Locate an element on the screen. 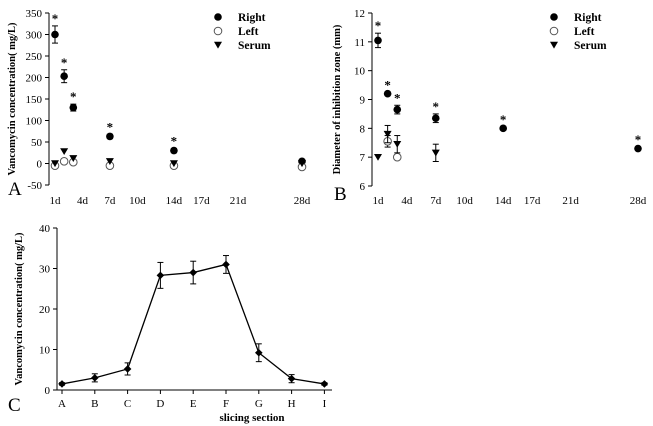 The width and height of the screenshot is (653, 426). panel-c-x-tick-label: C is located at coordinates (127, 404).